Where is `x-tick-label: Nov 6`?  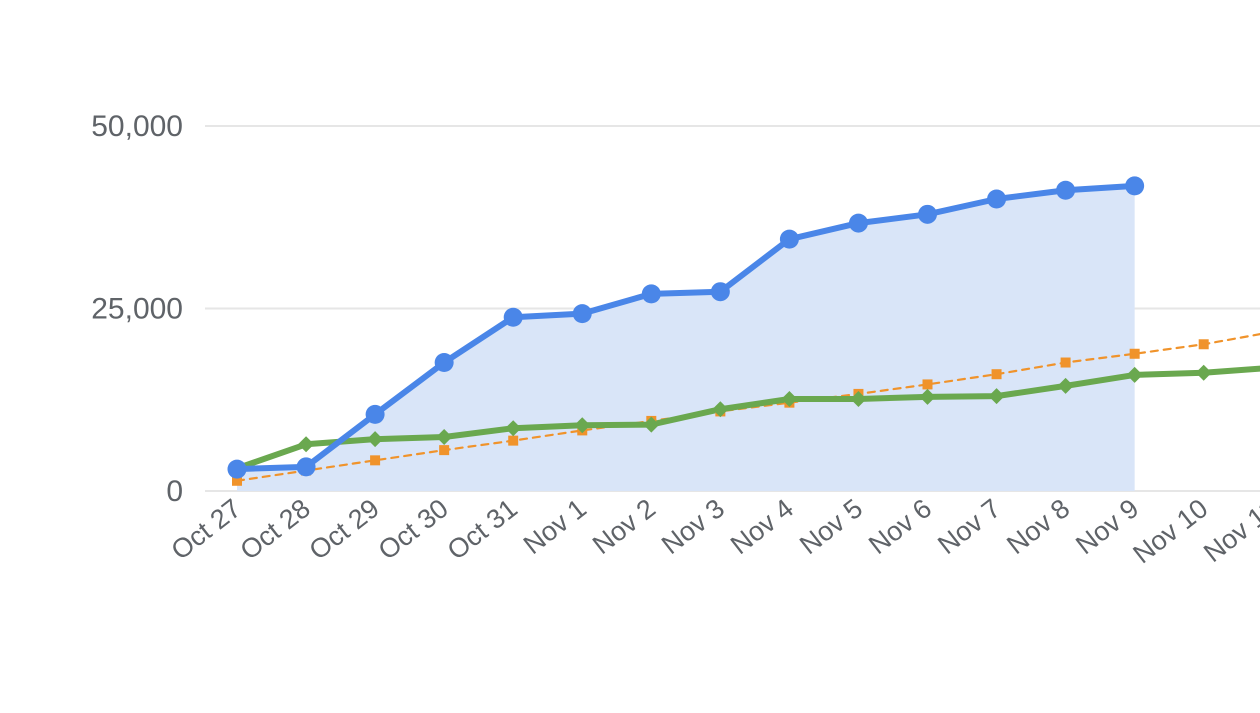 x-tick-label: Nov 6 is located at coordinates (900, 526).